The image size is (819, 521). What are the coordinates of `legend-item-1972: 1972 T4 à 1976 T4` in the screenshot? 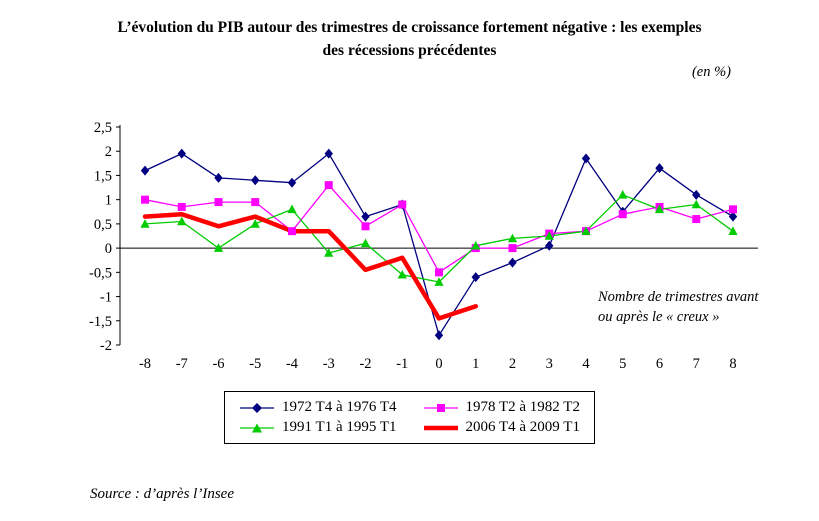 It's located at (318, 407).